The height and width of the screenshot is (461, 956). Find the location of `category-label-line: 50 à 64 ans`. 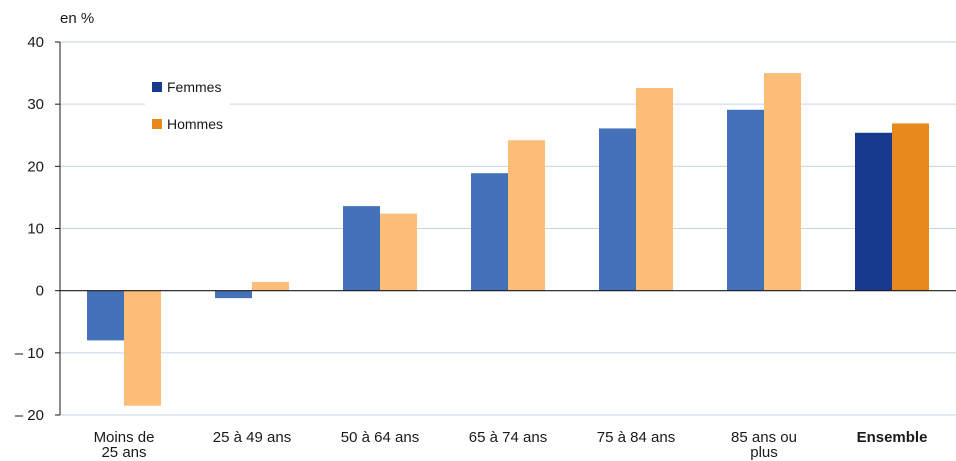

category-label-line: 50 à 64 ans is located at coordinates (380, 437).